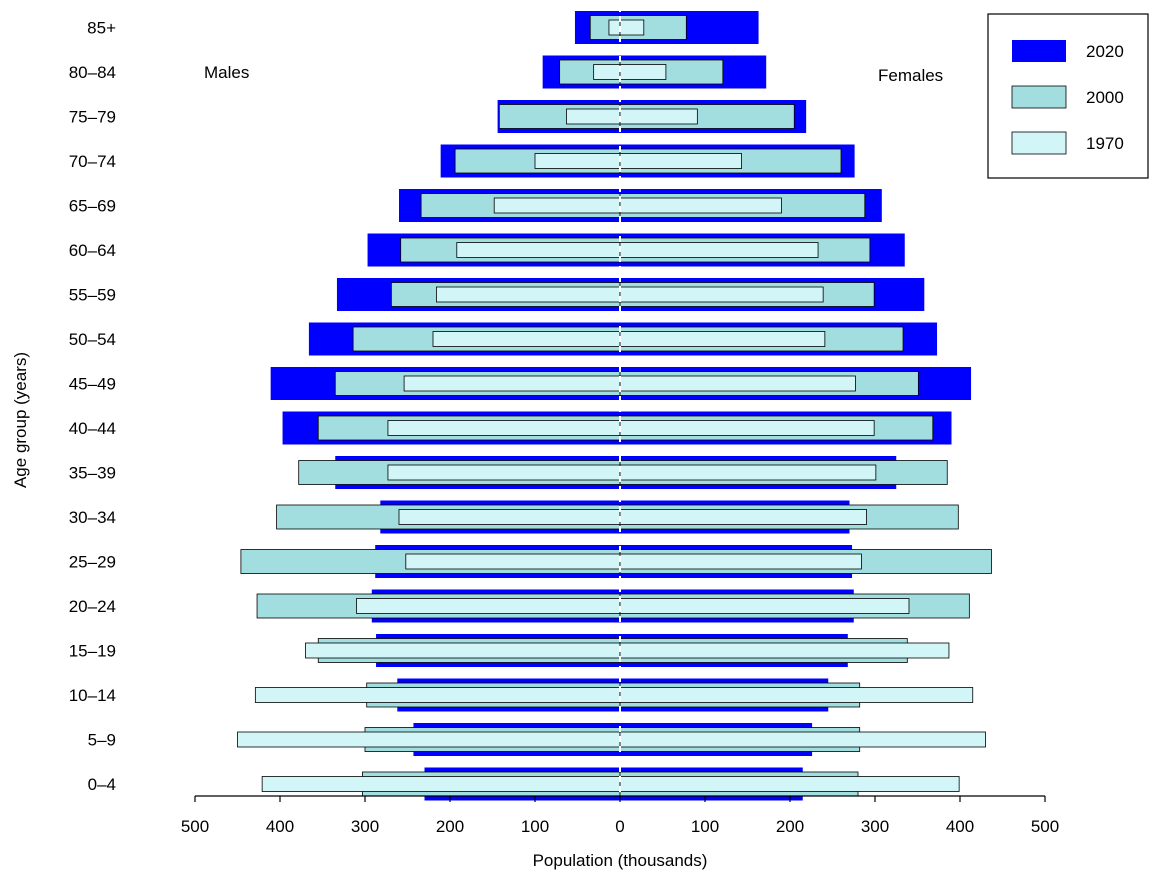 This screenshot has width=1152, height=877. I want to click on age-label-12: 60–64, so click(92, 250).